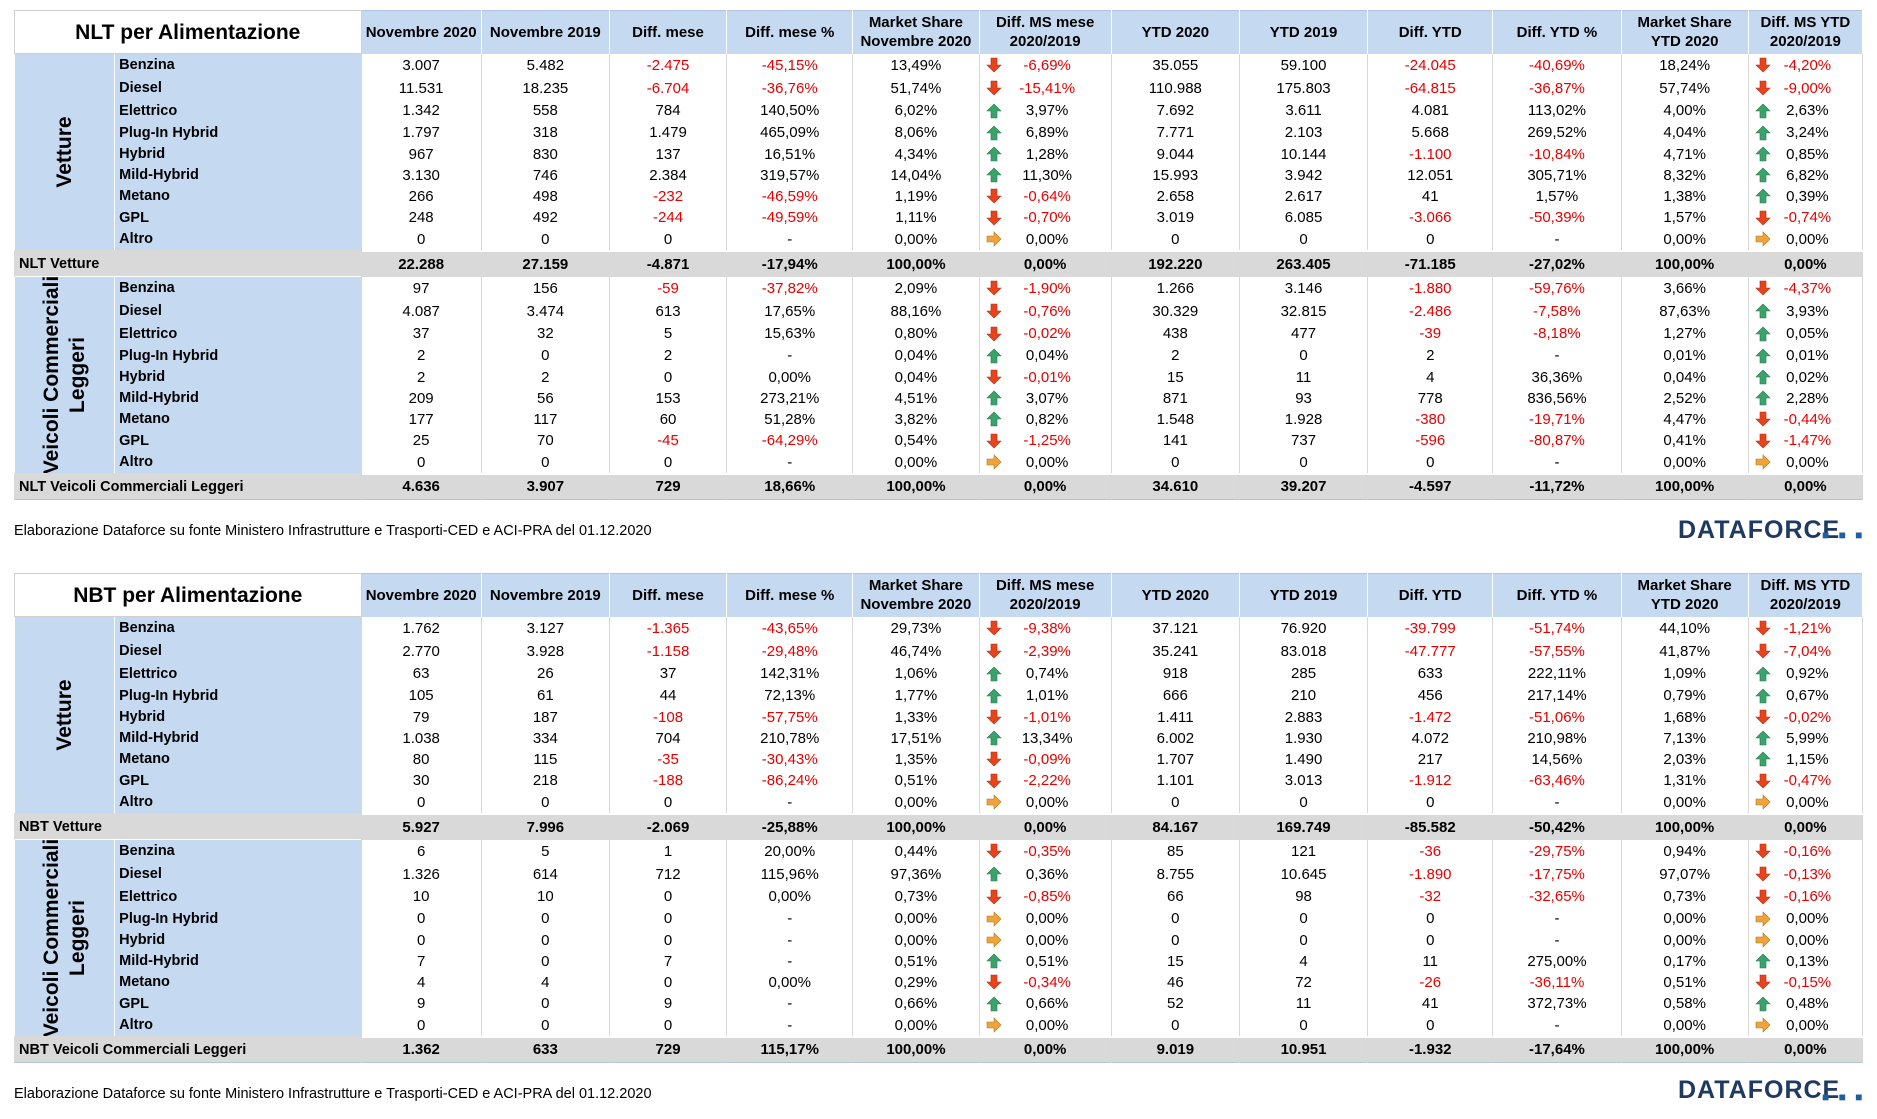  Describe the element at coordinates (1557, 88) in the screenshot. I see `value-cell: -36,87%` at that location.